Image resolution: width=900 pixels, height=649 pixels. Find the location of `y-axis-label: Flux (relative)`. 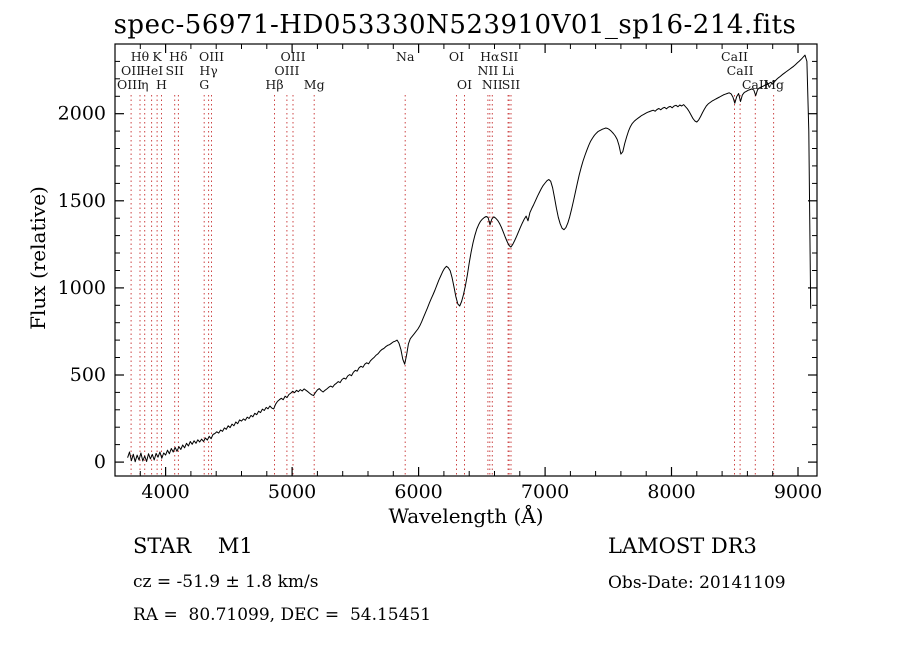

y-axis-label: Flux (relative) is located at coordinates (38, 258).